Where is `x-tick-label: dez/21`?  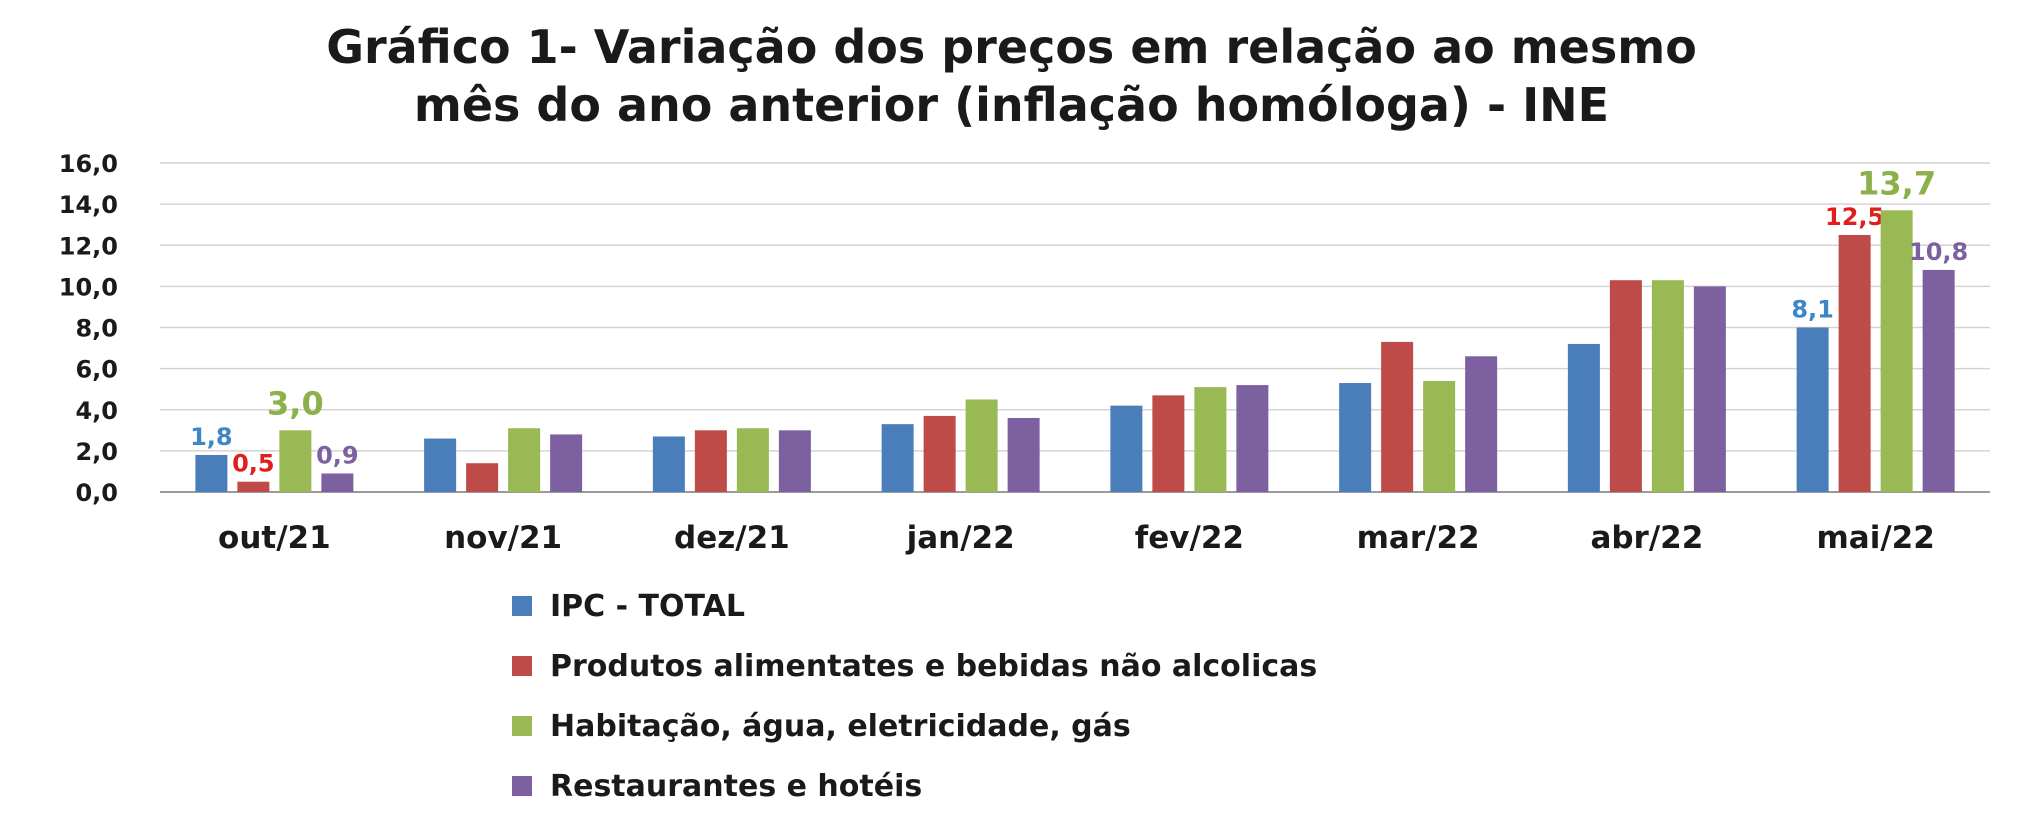 x-tick-label: dez/21 is located at coordinates (732, 538).